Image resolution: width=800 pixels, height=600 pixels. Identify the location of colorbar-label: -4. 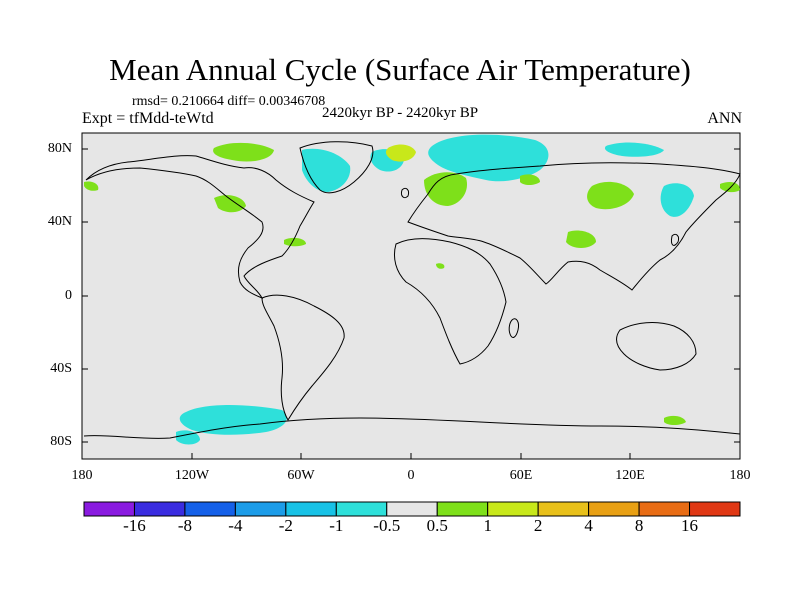
(235, 525).